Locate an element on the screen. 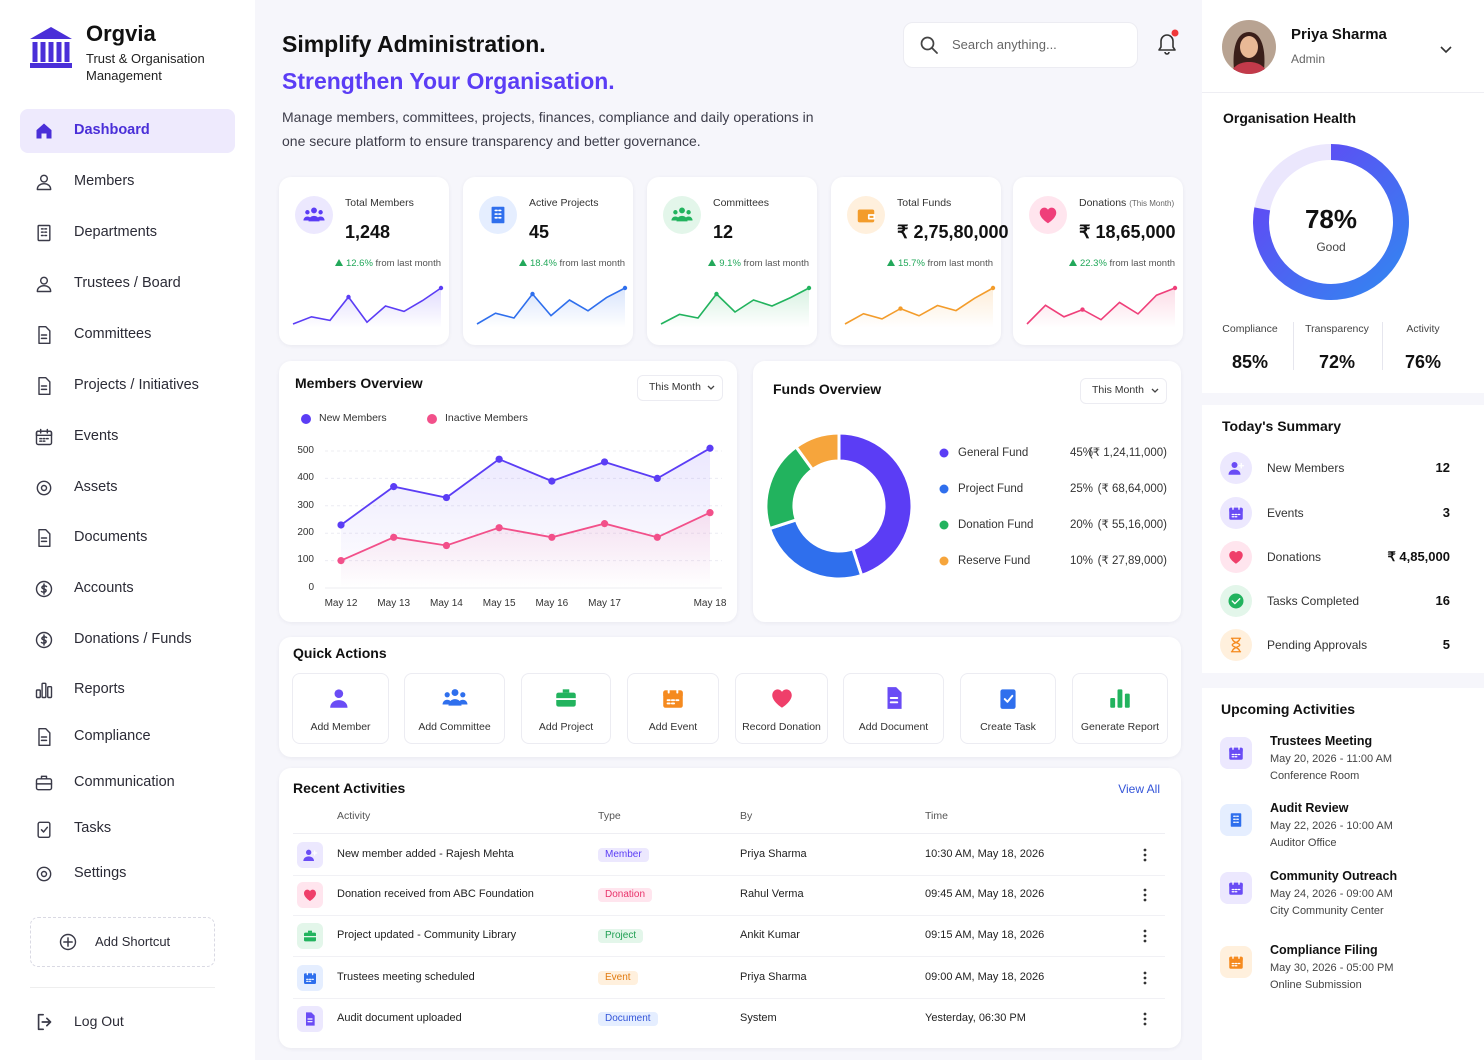 This screenshot has width=1484, height=1060. nav-active-bg is located at coordinates (127, 131).